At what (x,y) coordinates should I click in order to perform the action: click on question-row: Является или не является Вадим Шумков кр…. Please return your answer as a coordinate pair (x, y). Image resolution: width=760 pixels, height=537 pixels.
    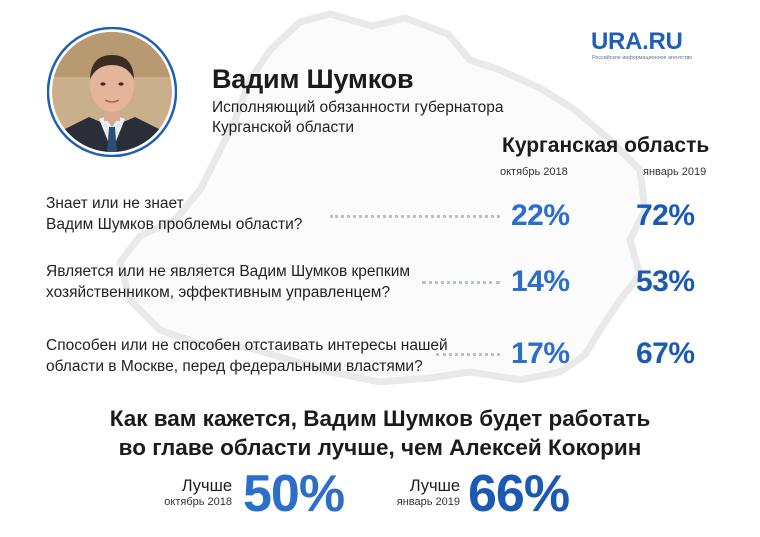
    Looking at the image, I should click on (228, 282).